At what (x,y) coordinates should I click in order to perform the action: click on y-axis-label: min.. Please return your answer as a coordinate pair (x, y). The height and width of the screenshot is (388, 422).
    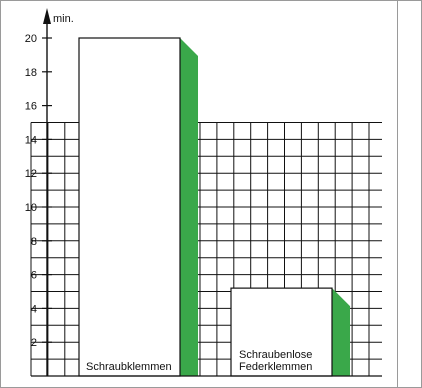
    Looking at the image, I should click on (63, 19).